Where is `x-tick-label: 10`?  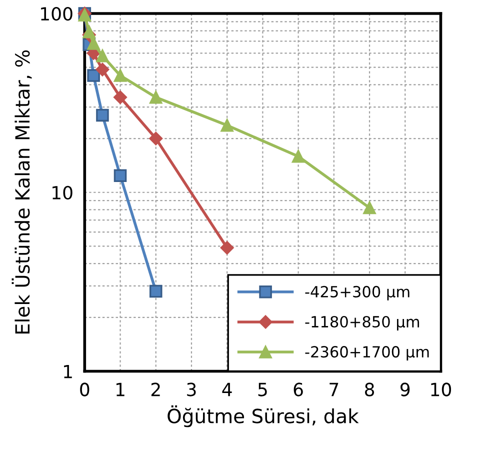
x-tick-label: 10 is located at coordinates (441, 389).